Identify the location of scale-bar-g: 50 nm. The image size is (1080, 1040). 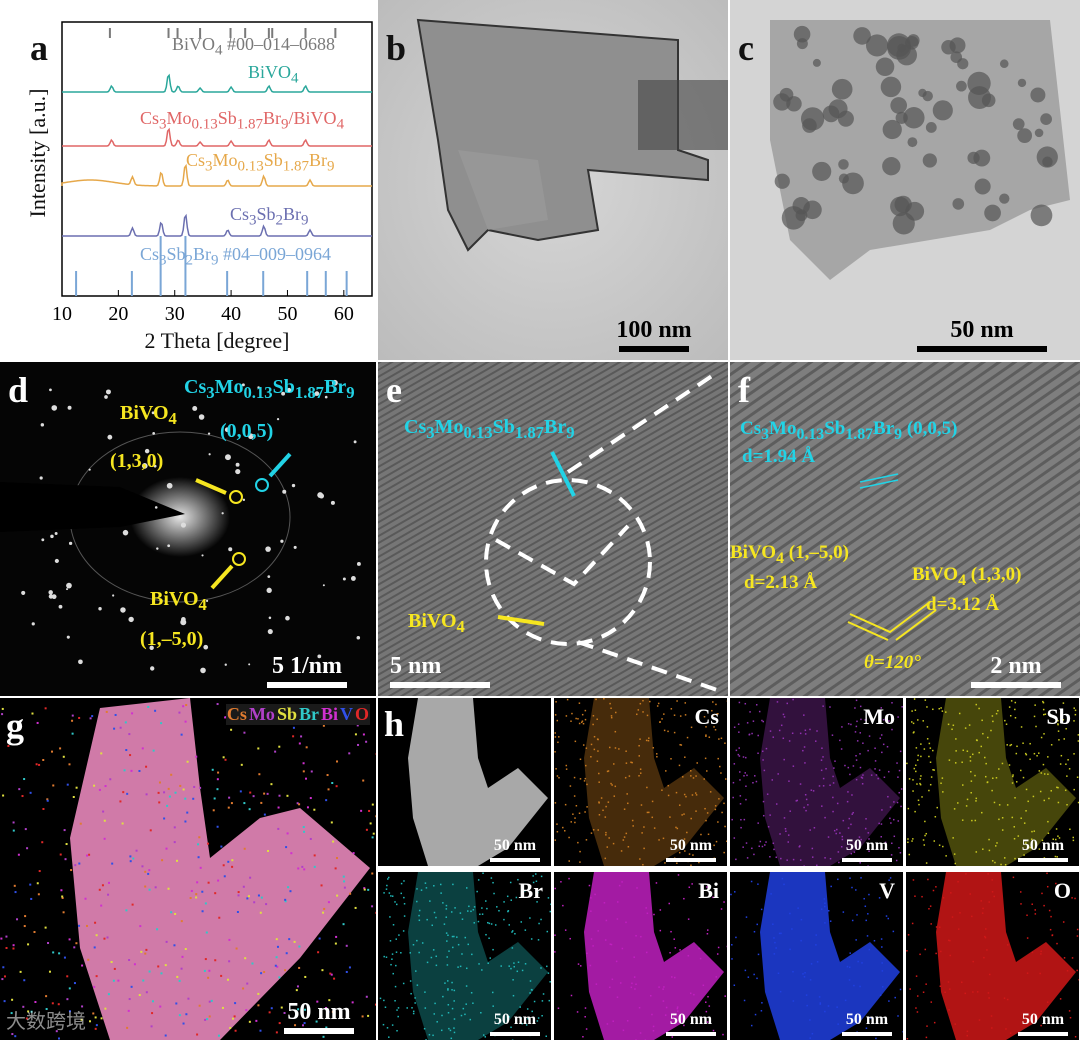
(319, 1017).